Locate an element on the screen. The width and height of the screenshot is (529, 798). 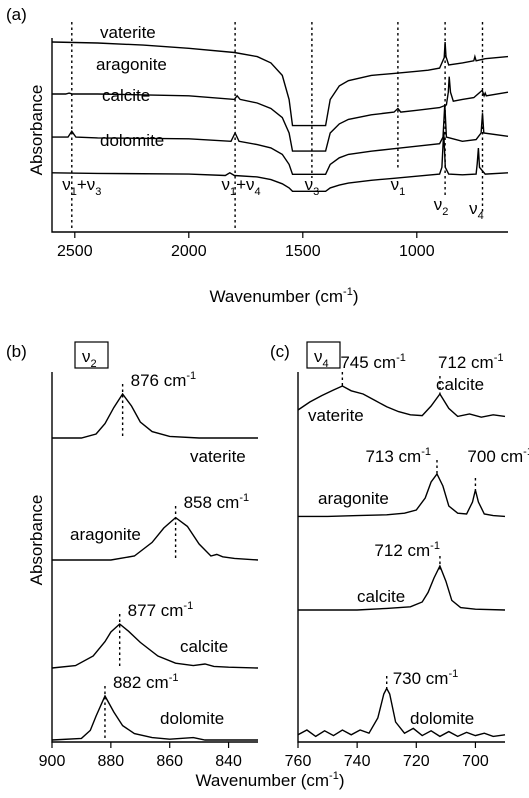
panel-c-band-label: ν4 is located at coordinates (321, 358).